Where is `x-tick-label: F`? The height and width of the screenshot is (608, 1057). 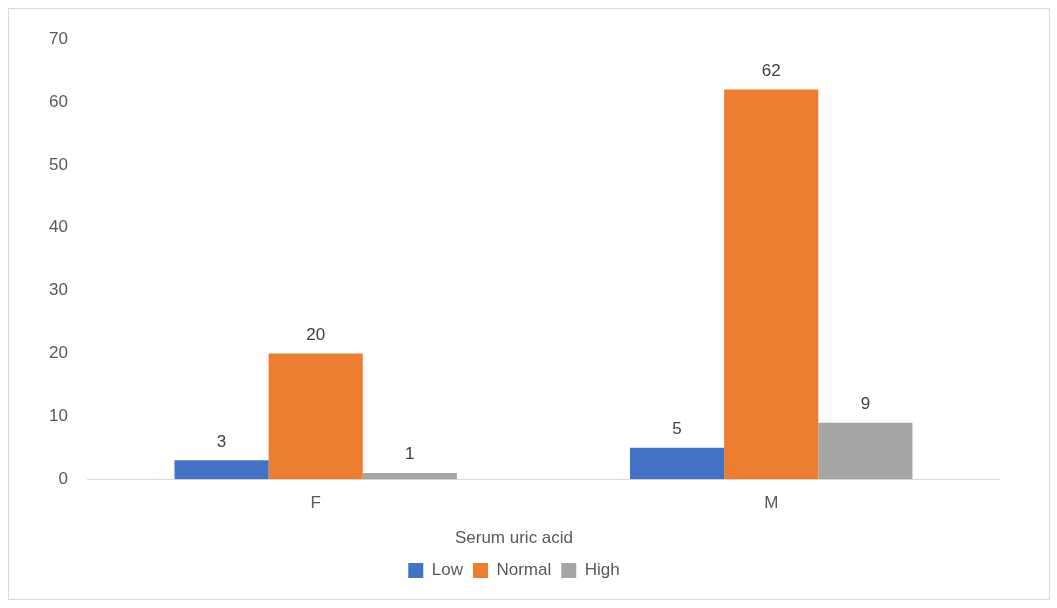 x-tick-label: F is located at coordinates (315, 503).